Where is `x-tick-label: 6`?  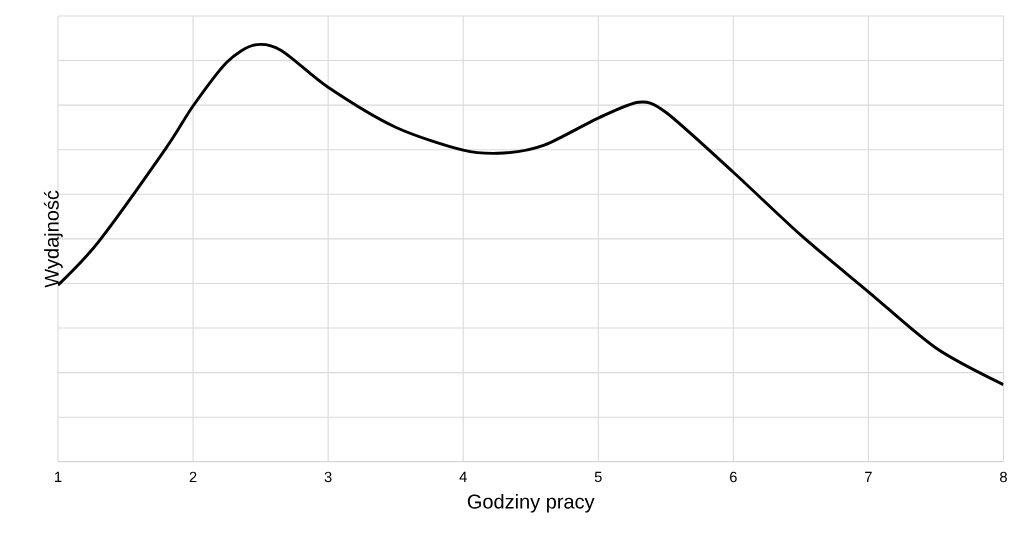 x-tick-label: 6 is located at coordinates (733, 477).